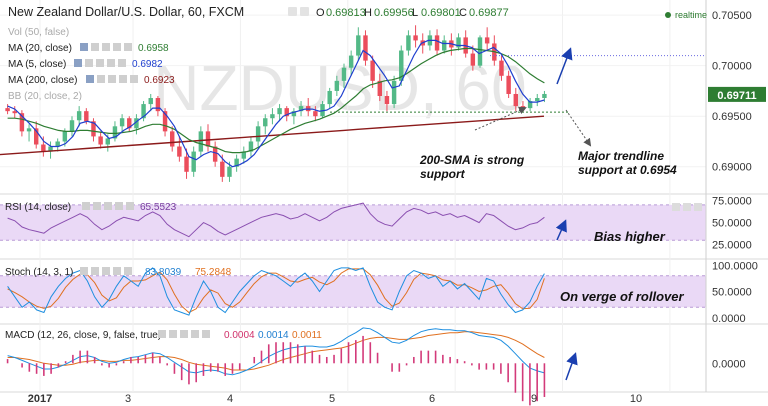 This screenshot has width=768, height=406. I want to click on ma20-legend: MA (20, close), so click(40, 48).